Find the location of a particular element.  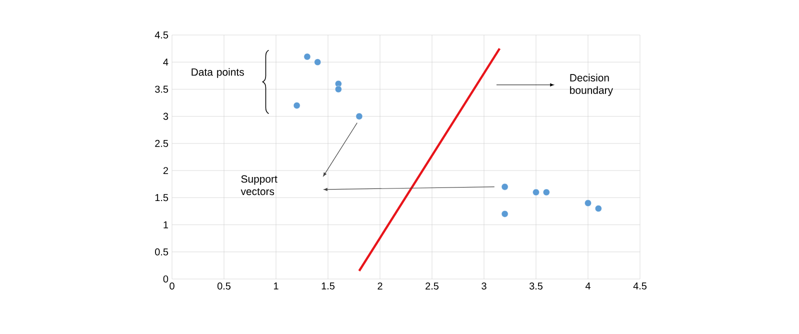

annotation: Data points is located at coordinates (218, 73).